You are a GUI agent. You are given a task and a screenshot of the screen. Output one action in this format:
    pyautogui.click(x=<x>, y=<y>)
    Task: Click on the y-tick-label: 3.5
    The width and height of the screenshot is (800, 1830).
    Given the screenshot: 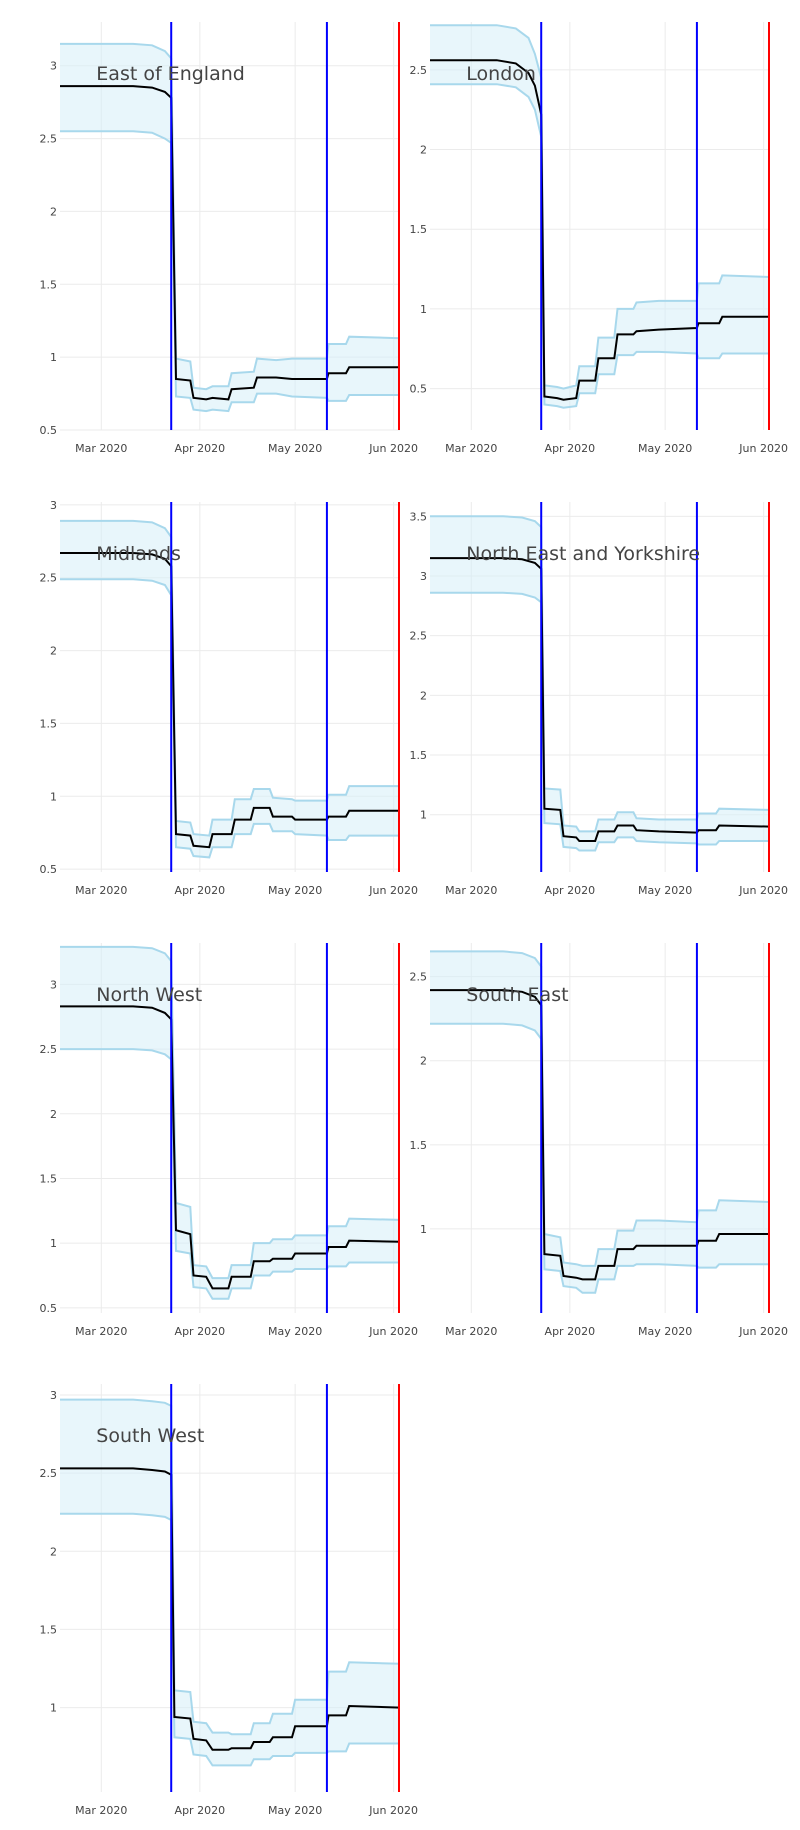 What is the action you would take?
    pyautogui.click(x=419, y=516)
    